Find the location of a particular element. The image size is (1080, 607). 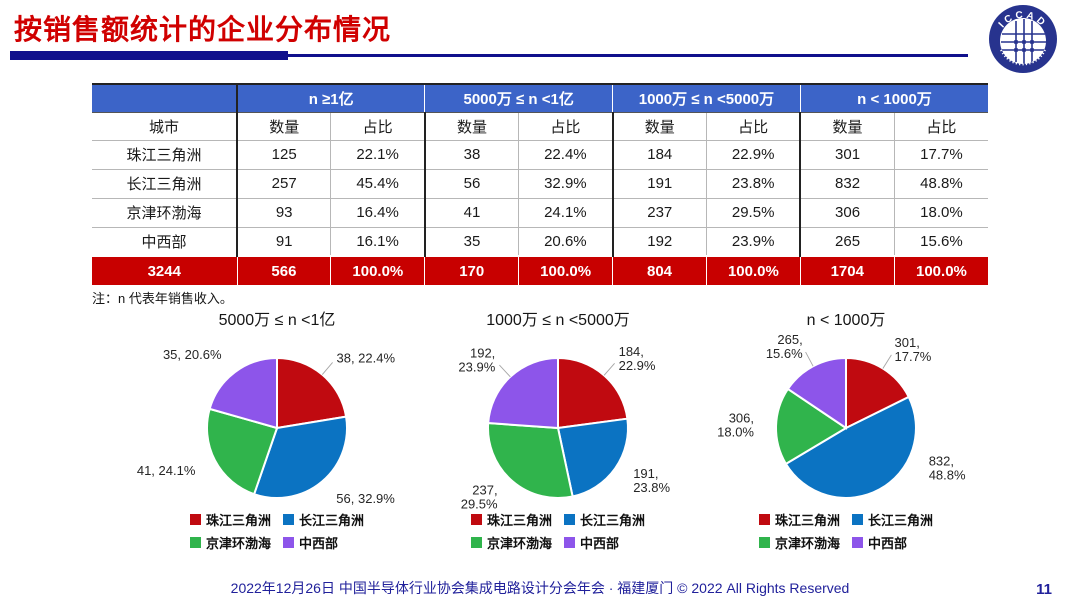

value-cell: 17.7% is located at coordinates (941, 154).